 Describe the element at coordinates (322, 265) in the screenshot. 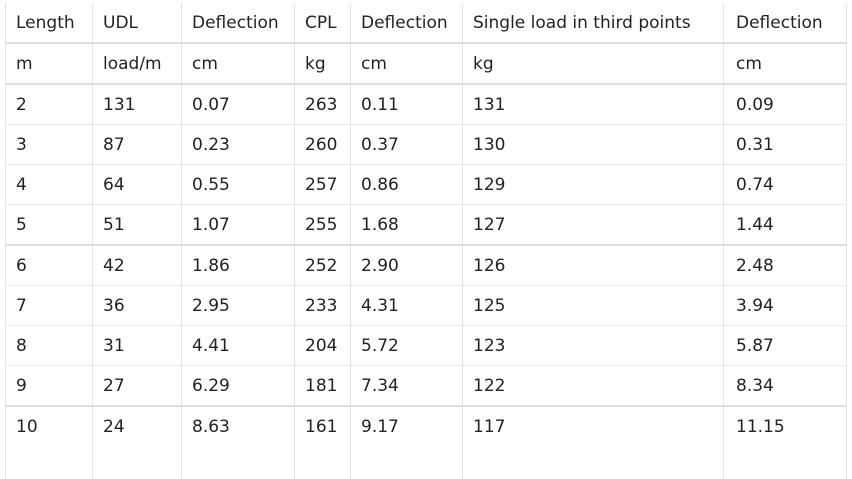

I see `table-cell: 252` at that location.